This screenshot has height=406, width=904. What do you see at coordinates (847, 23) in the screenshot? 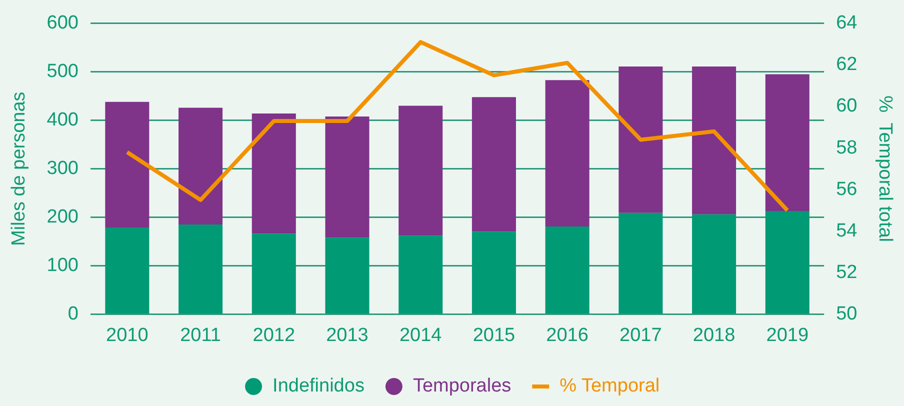
I see `y2-tick-label: 64` at bounding box center [847, 23].